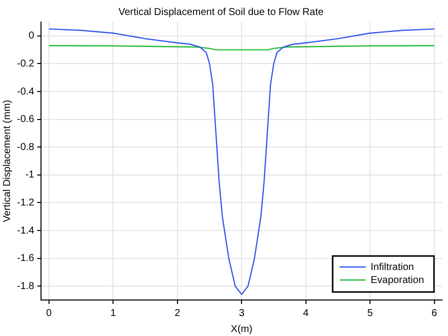 The image size is (448, 336). I want to click on y-tick-label: -0.8, so click(25, 147).